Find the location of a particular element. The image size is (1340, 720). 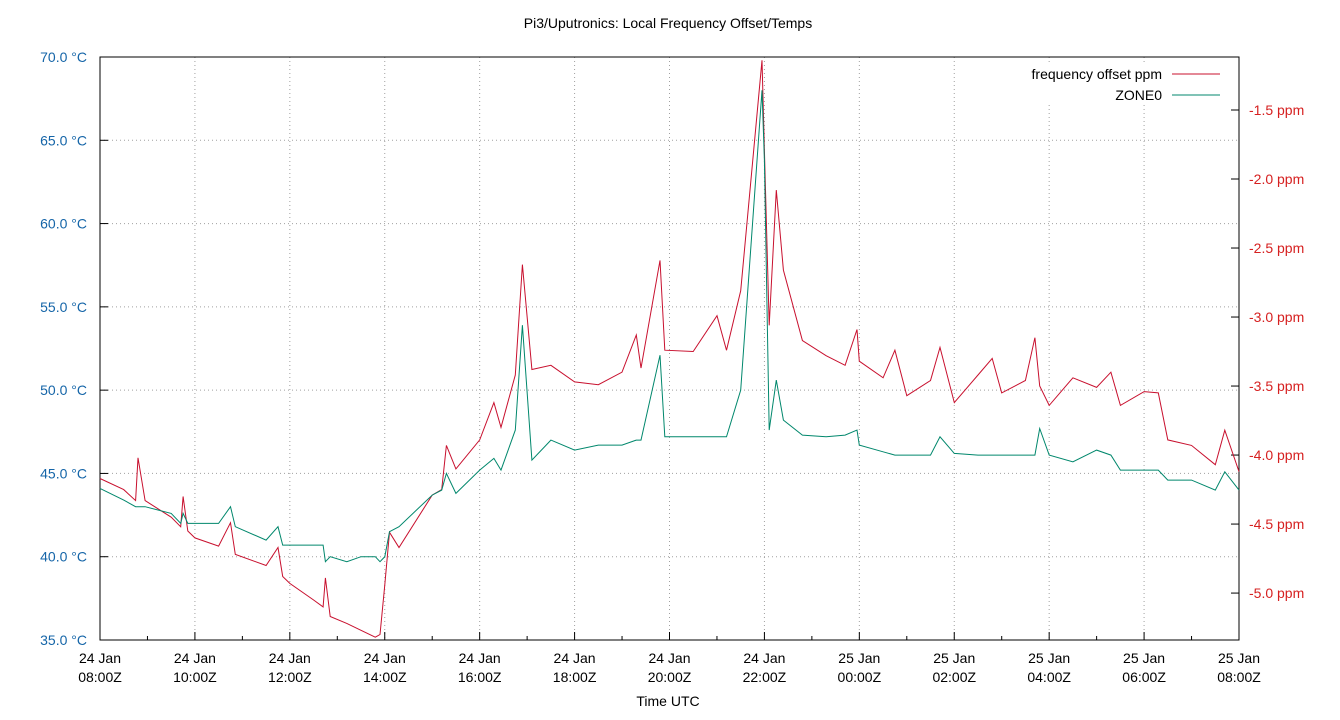

legend-box is located at coordinates (1115, 84).